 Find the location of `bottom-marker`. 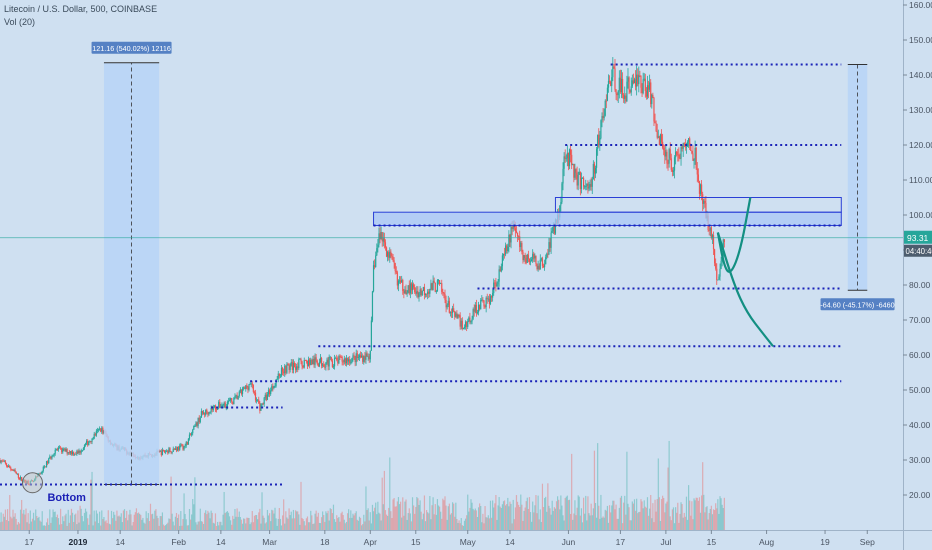

bottom-marker is located at coordinates (32, 483).